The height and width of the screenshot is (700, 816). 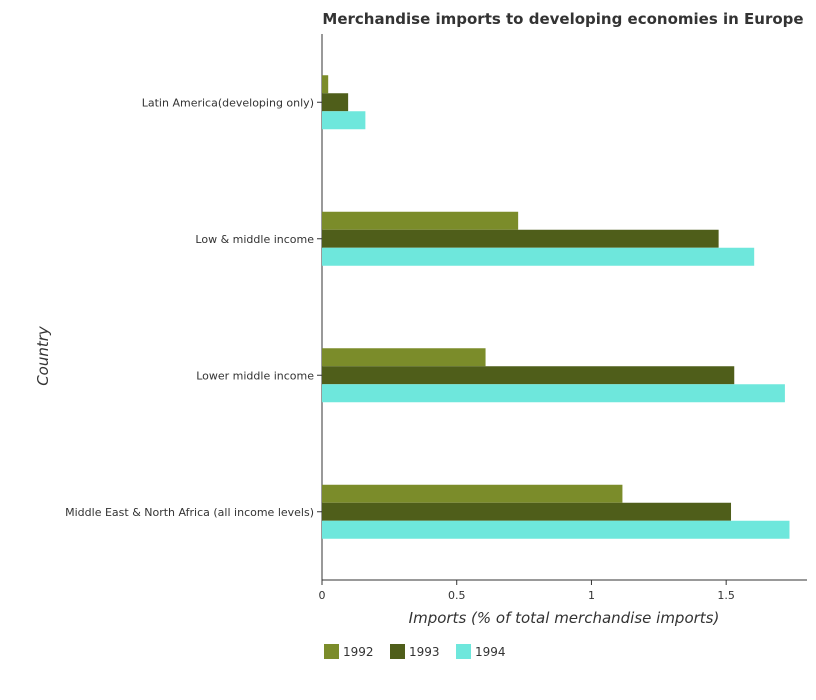 I want to click on x-tick-label: 0.5, so click(x=457, y=595).